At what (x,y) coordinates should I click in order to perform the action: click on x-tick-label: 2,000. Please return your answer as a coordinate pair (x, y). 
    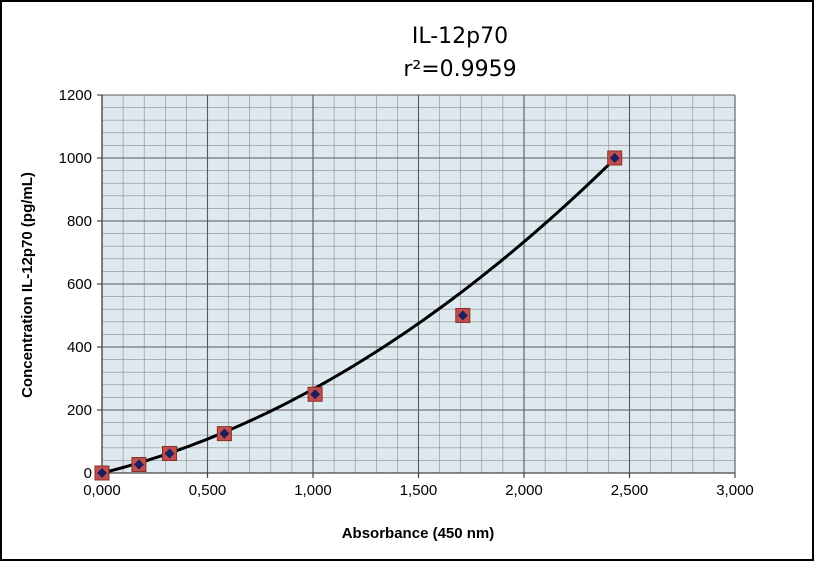
    Looking at the image, I should click on (524, 490).